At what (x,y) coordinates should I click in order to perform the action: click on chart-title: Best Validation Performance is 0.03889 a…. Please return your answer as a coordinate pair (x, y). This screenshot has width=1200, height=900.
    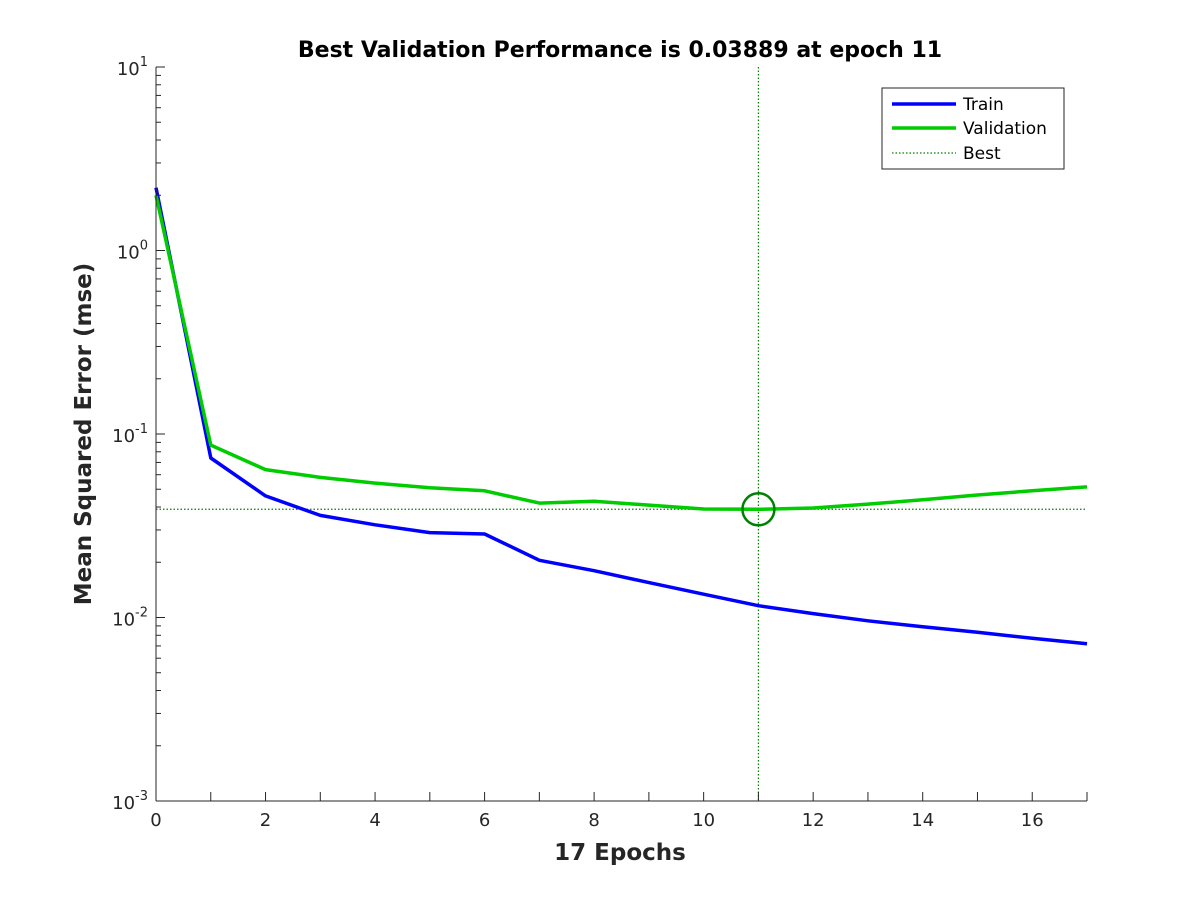
    Looking at the image, I should click on (620, 50).